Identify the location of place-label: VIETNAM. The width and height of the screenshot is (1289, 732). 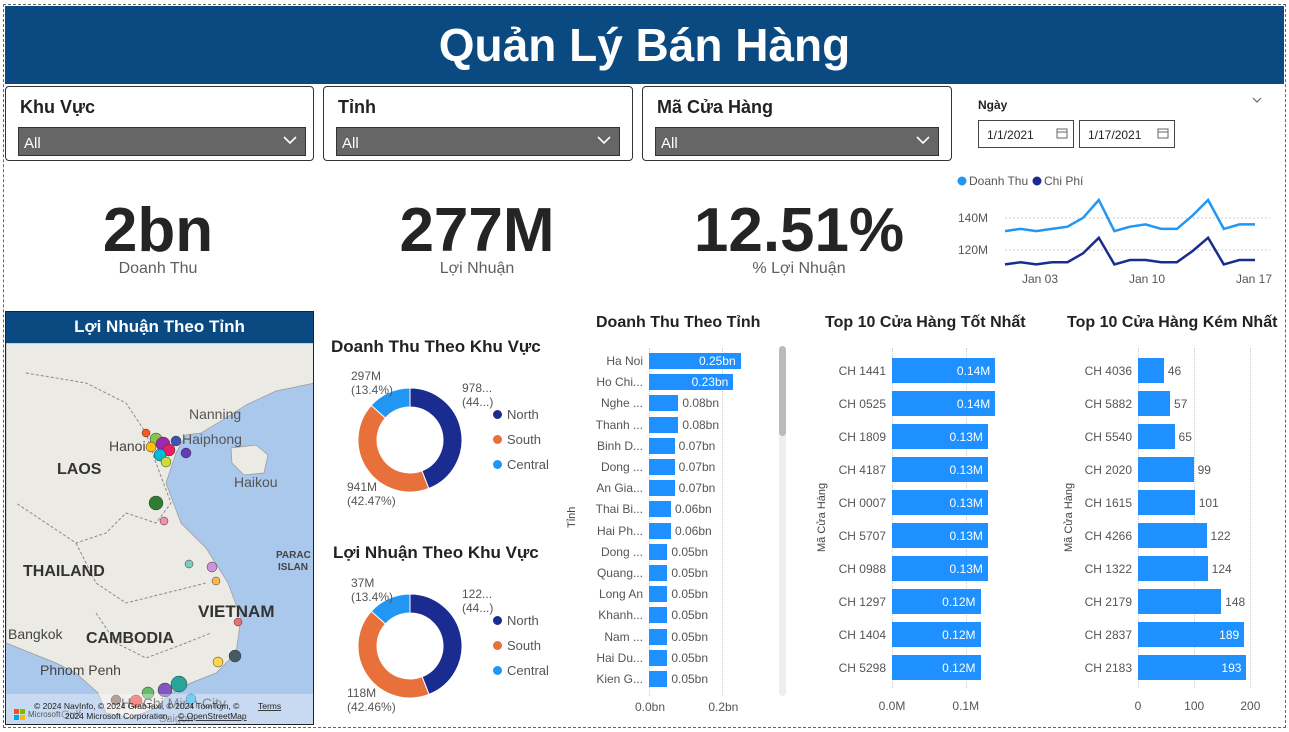
(236, 611).